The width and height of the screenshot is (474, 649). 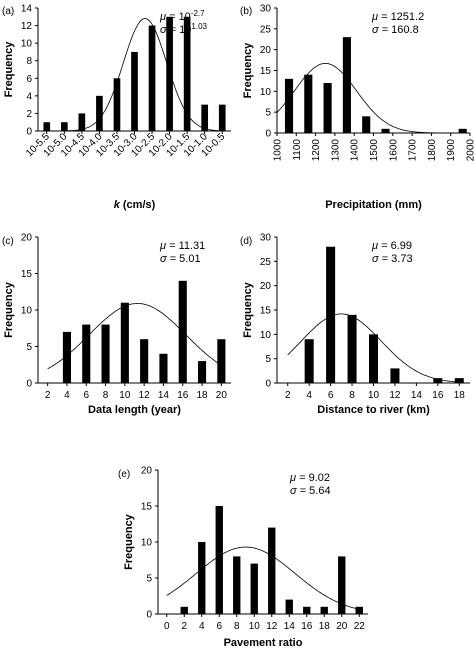 What do you see at coordinates (182, 246) in the screenshot?
I see `mu-text: μ = 11.31` at bounding box center [182, 246].